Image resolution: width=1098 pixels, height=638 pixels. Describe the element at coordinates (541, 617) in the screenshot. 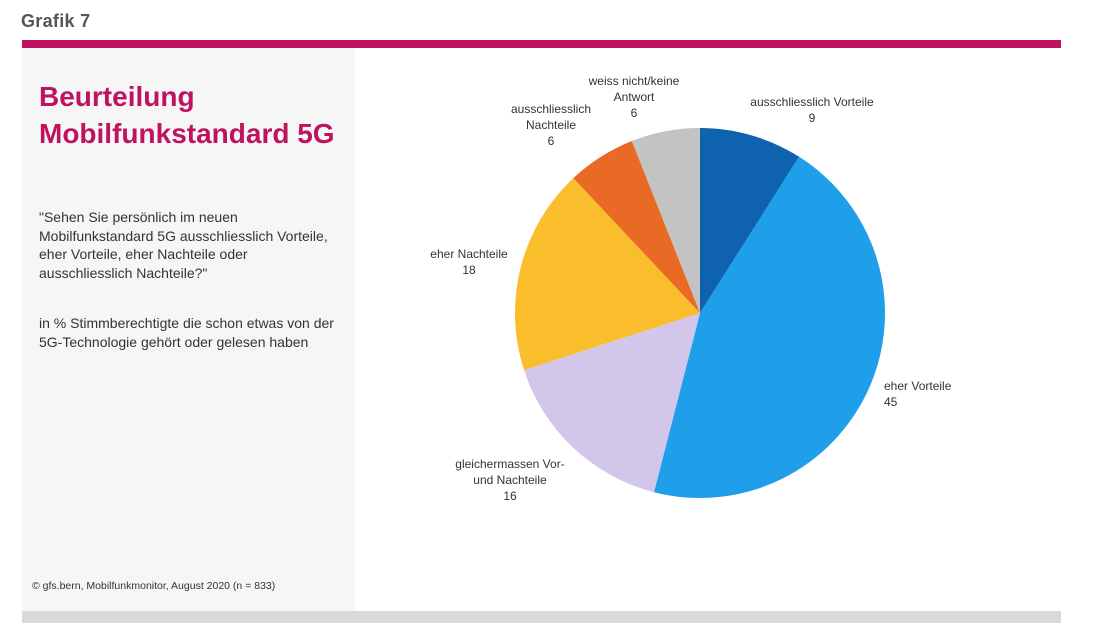

I see `bottom-bar` at that location.